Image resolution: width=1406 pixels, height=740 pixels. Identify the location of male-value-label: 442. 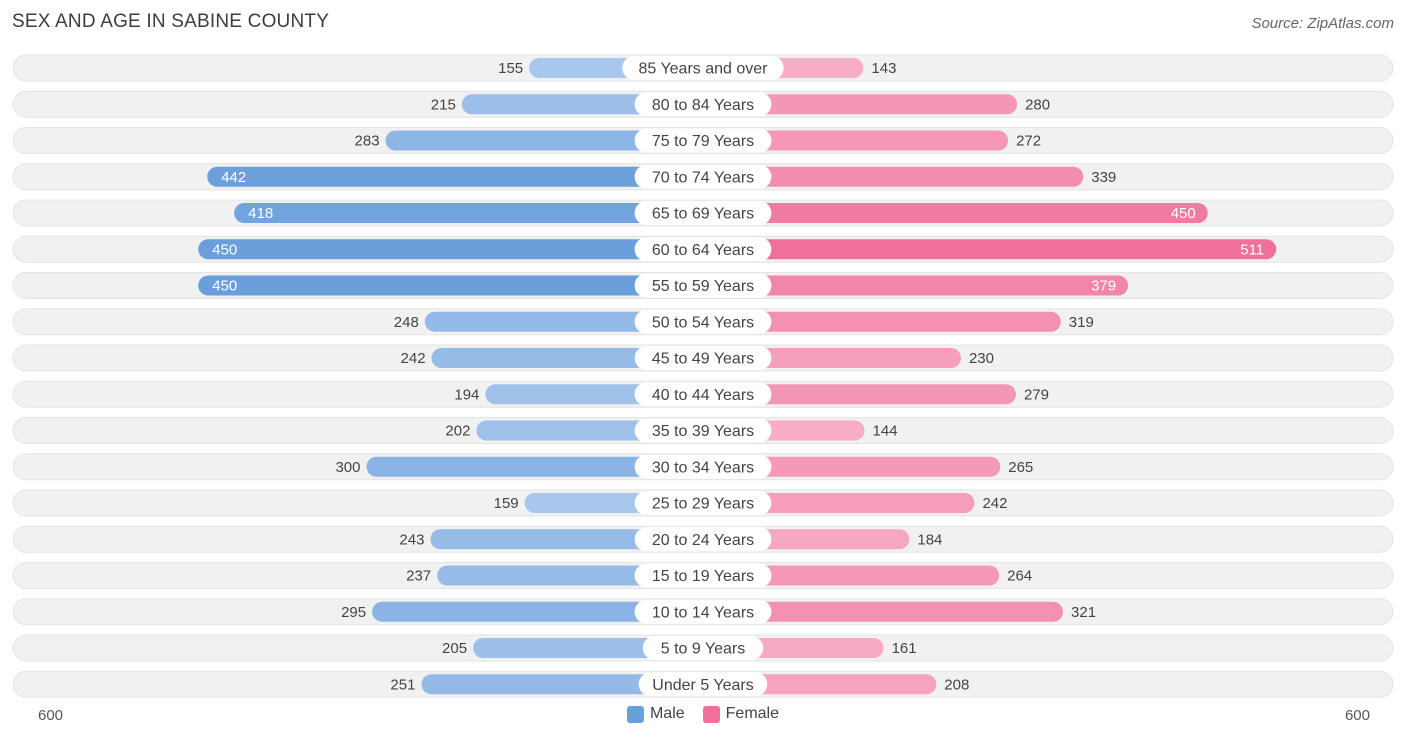
(233, 177).